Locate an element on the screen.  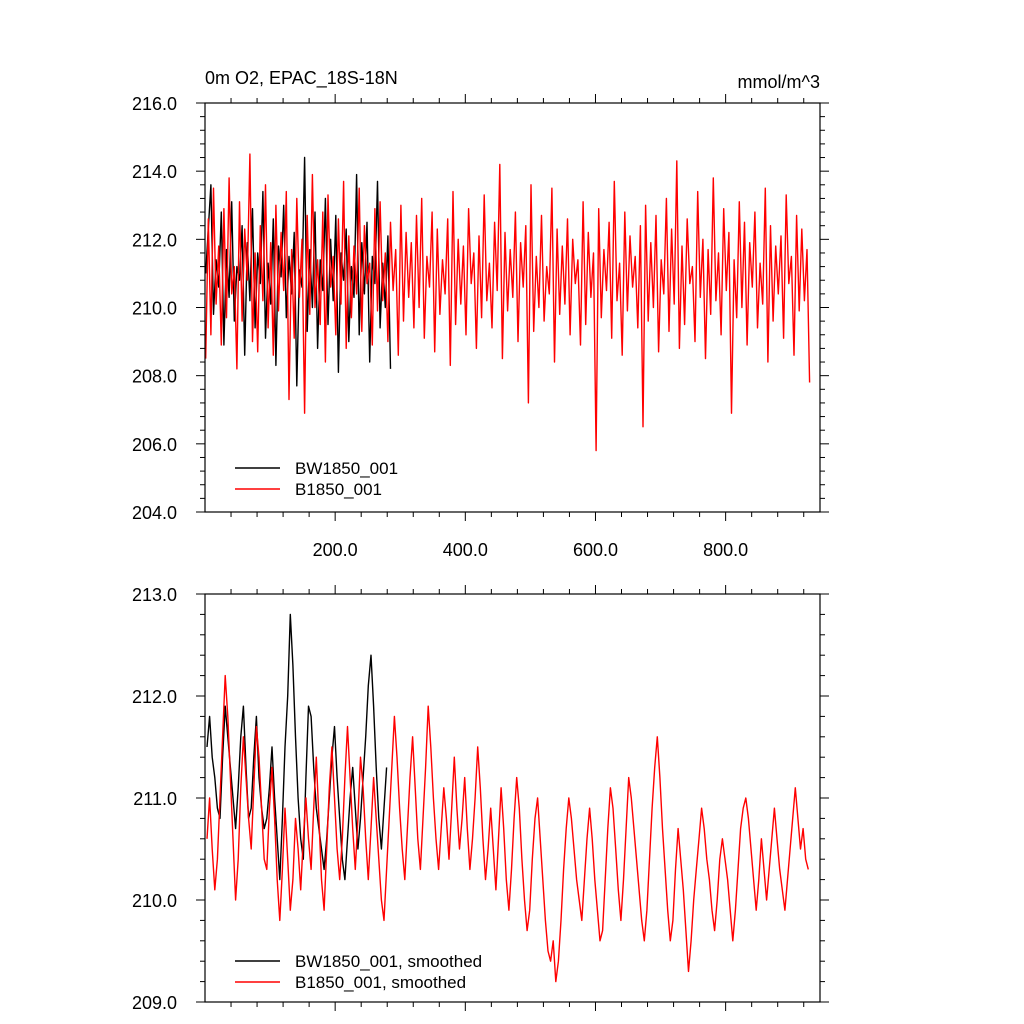
bottom-legend: BW1850_001, smoothed B1850_001, smoothed is located at coordinates (358, 972).